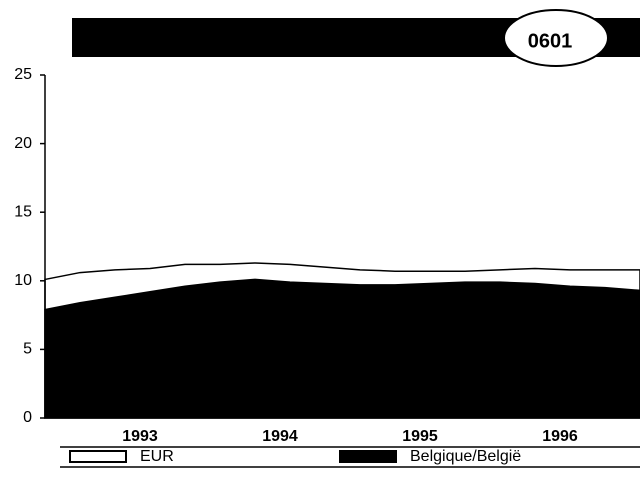 The image size is (640, 495). I want to click on x-tick-label: 1996, so click(560, 436).